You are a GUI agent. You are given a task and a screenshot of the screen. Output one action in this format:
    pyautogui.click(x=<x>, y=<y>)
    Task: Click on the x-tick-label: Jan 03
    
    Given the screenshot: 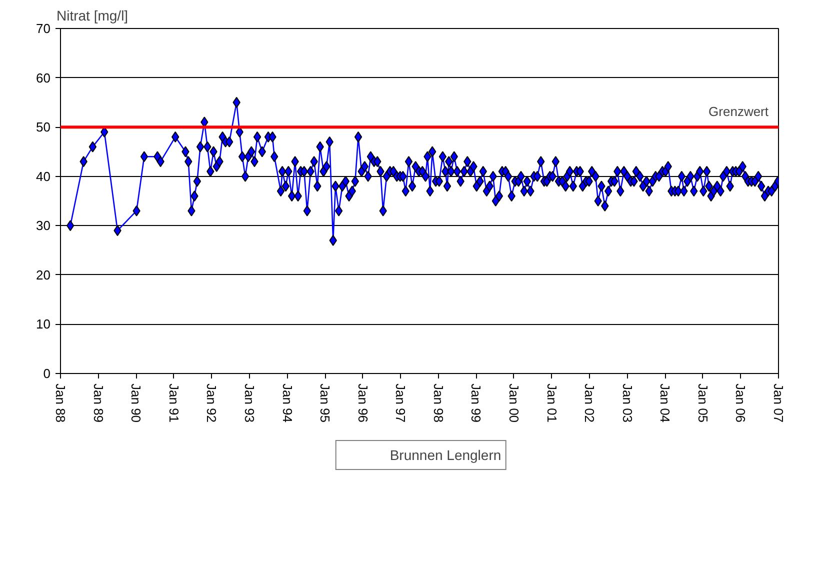 What is the action you would take?
    pyautogui.click(x=627, y=403)
    